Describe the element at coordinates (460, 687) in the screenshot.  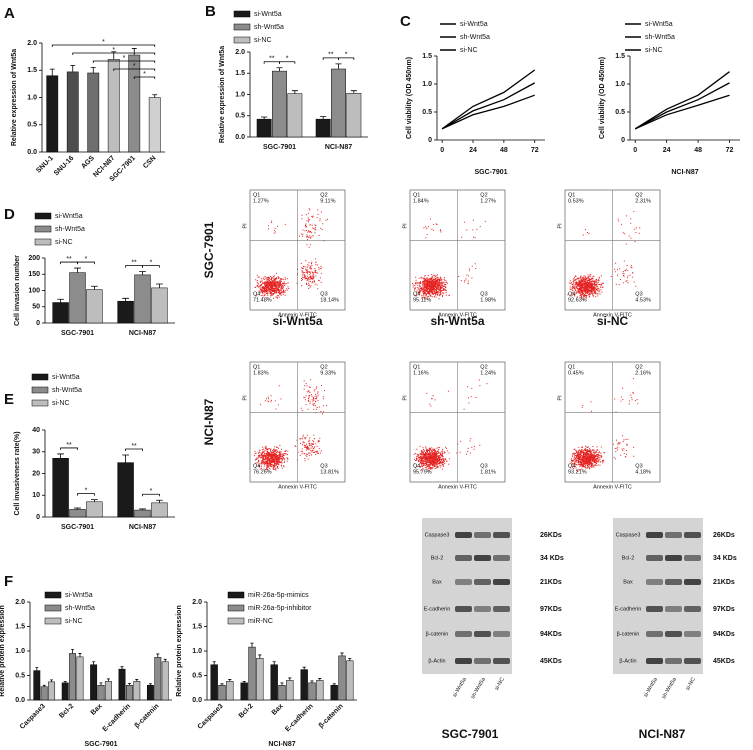
I see `lane-label: si-Wnt5a` at that location.